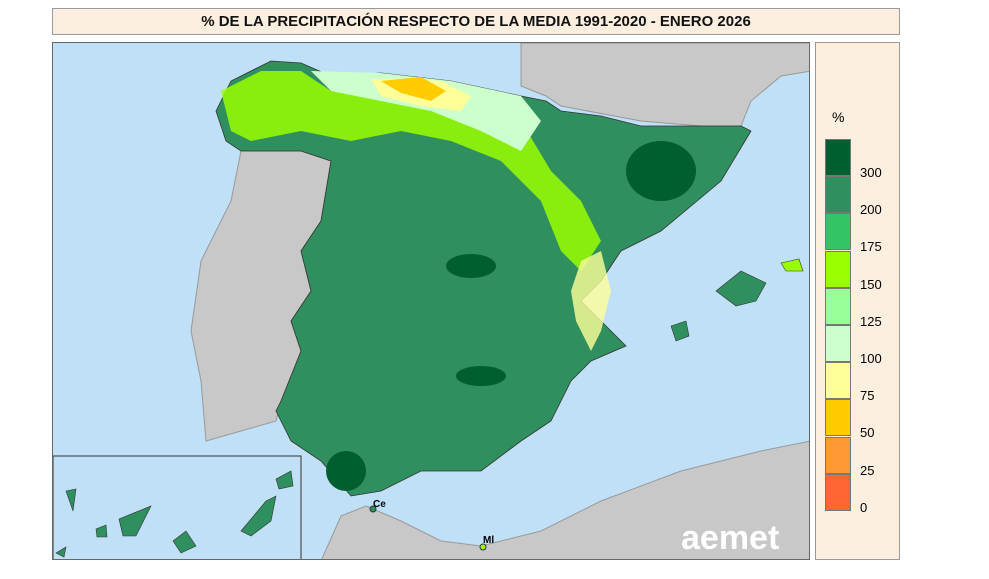  I want to click on menorca, so click(792, 265).